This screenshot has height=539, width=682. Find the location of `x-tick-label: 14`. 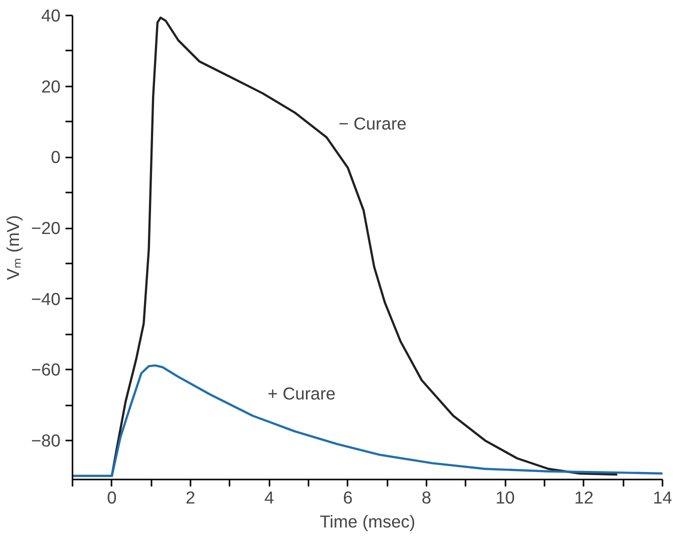

x-tick-label: 14 is located at coordinates (662, 498).